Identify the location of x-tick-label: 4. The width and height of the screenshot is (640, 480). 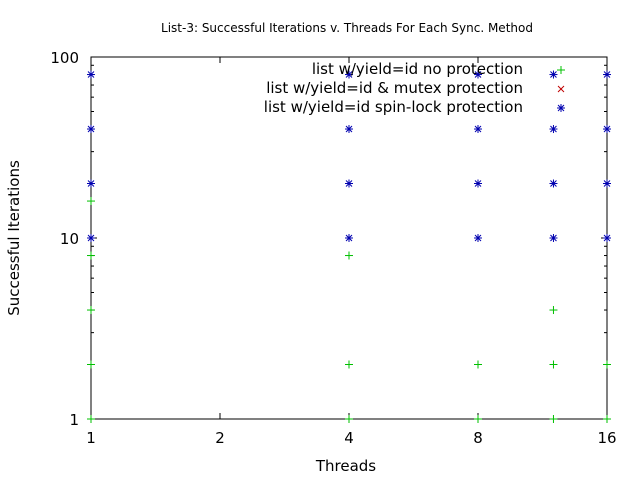
(349, 438).